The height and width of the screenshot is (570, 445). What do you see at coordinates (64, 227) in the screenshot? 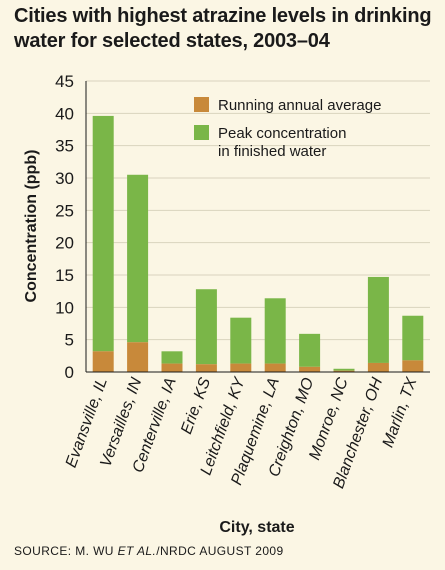
I see `y-tick-labels: 0 5 10 15 20 25 30 35 40 45` at bounding box center [64, 227].